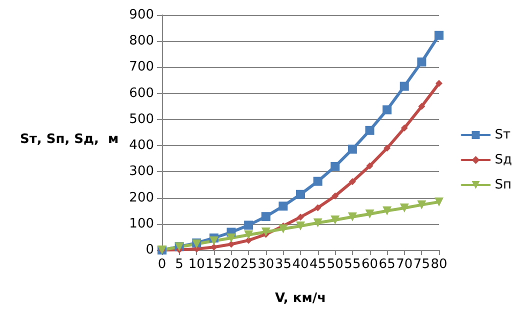 The width and height of the screenshot is (527, 320). What do you see at coordinates (179, 264) in the screenshot?
I see `x-tick-label: 5` at bounding box center [179, 264].